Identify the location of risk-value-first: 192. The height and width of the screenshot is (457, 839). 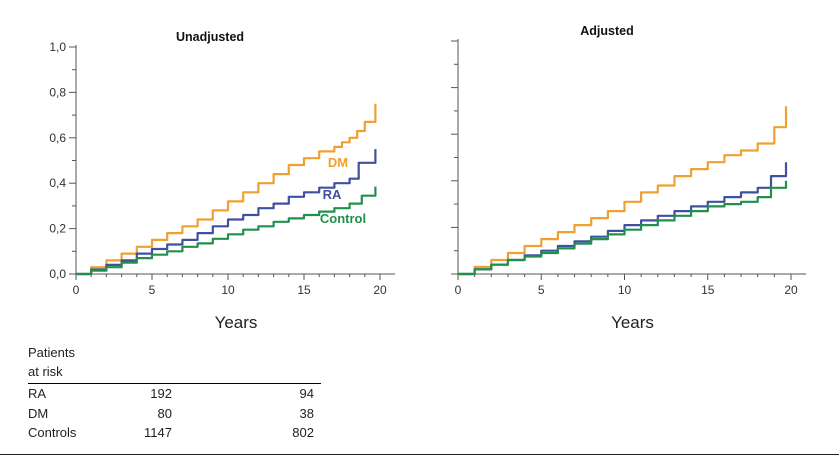
(161, 393).